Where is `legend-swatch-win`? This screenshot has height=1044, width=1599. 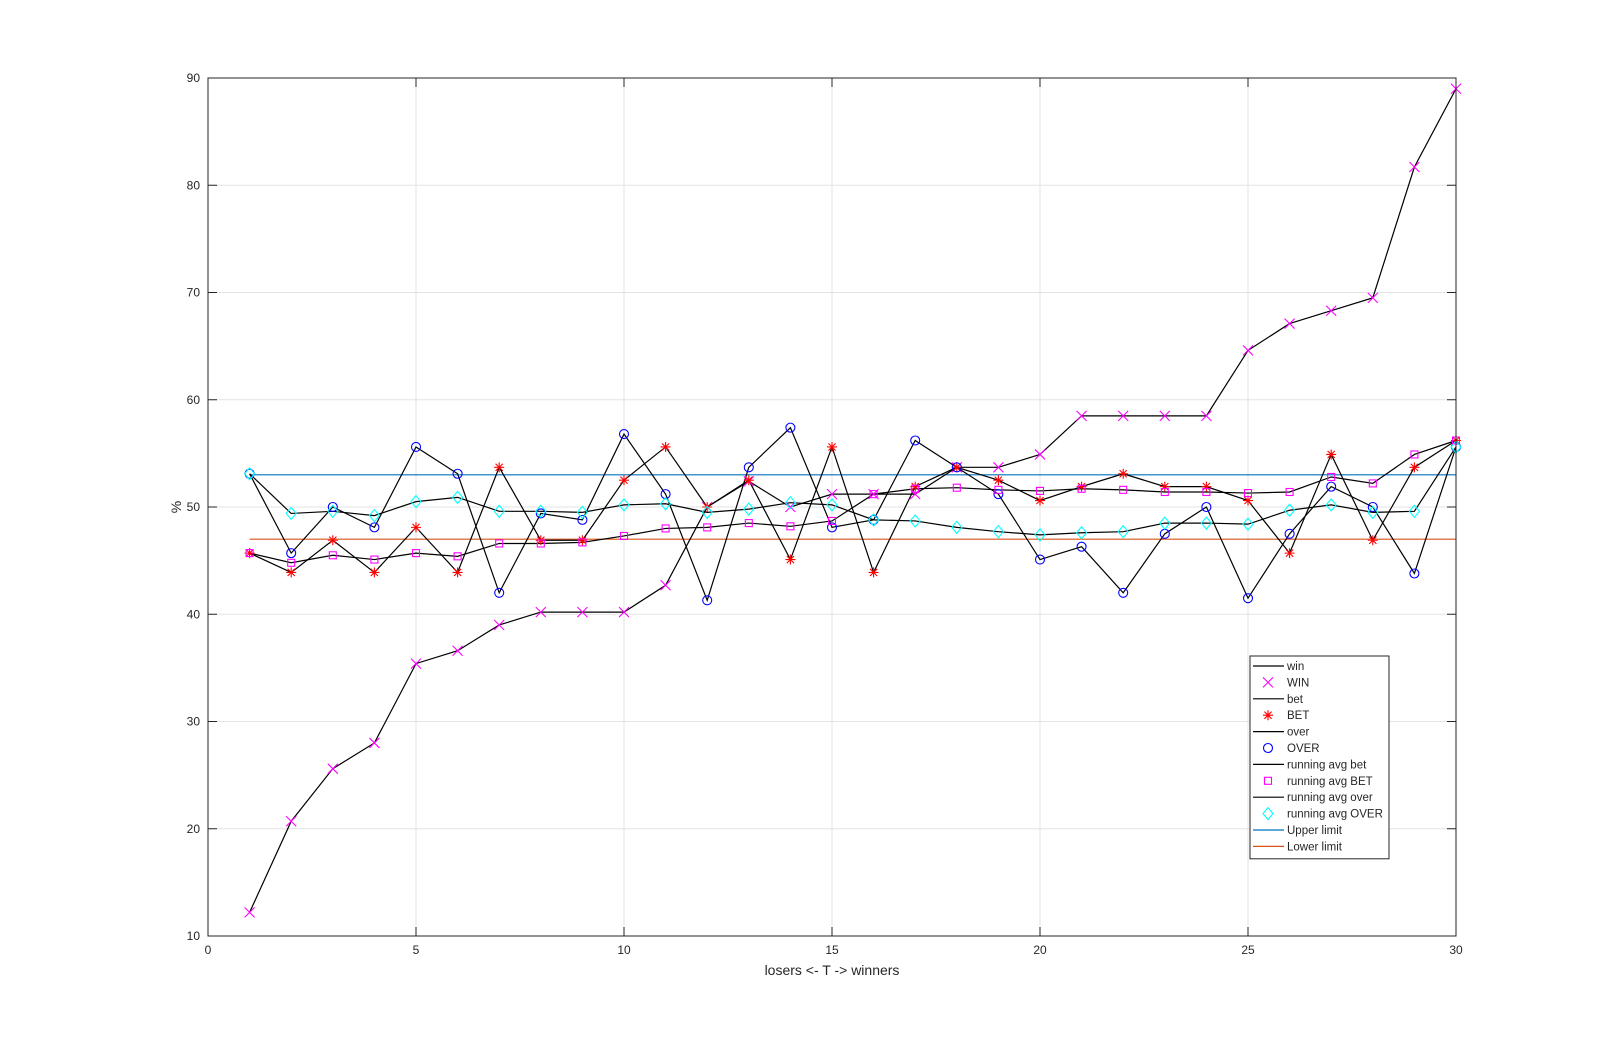 legend-swatch-win is located at coordinates (1268, 682).